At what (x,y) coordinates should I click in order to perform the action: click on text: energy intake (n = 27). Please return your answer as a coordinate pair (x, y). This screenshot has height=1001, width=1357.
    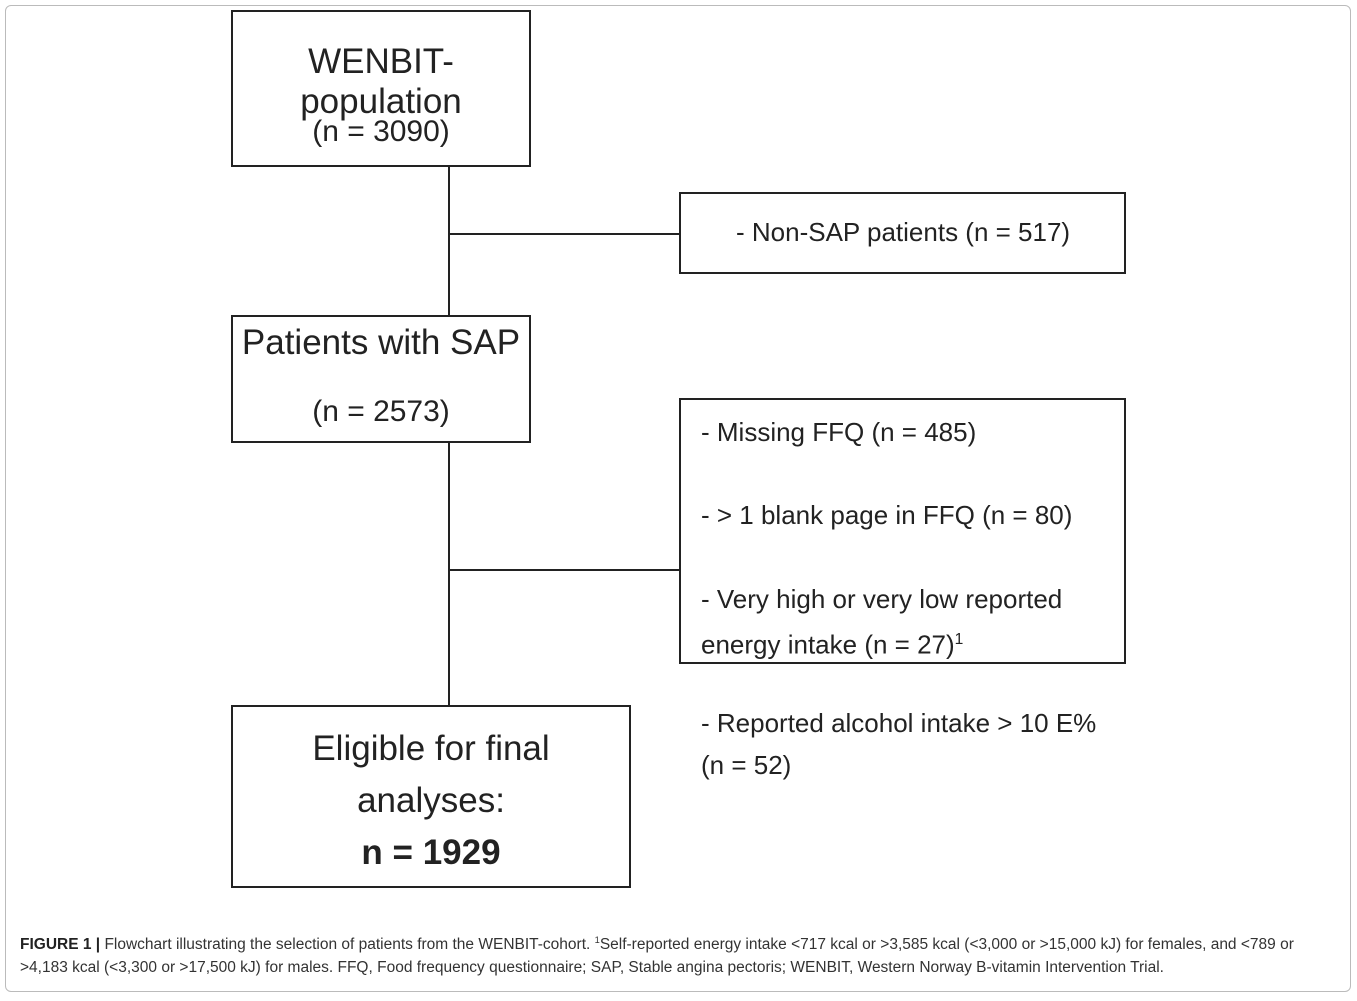
    Looking at the image, I should click on (828, 644).